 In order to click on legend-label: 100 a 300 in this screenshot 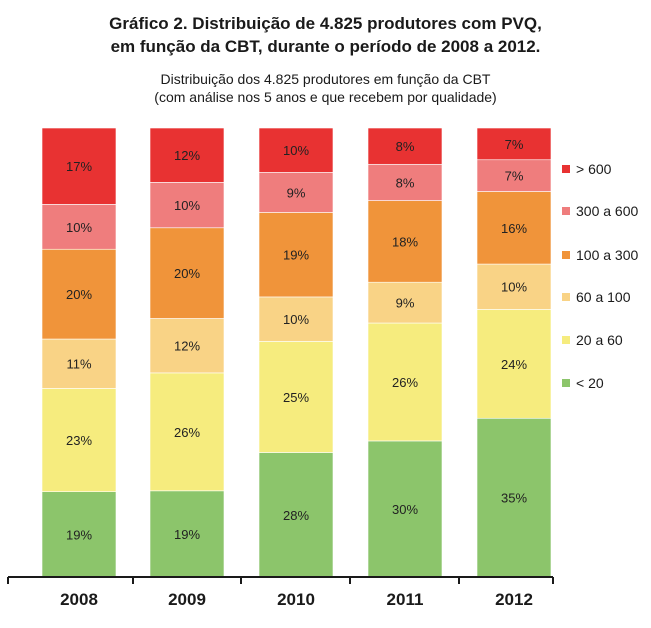, I will do `click(607, 255)`.